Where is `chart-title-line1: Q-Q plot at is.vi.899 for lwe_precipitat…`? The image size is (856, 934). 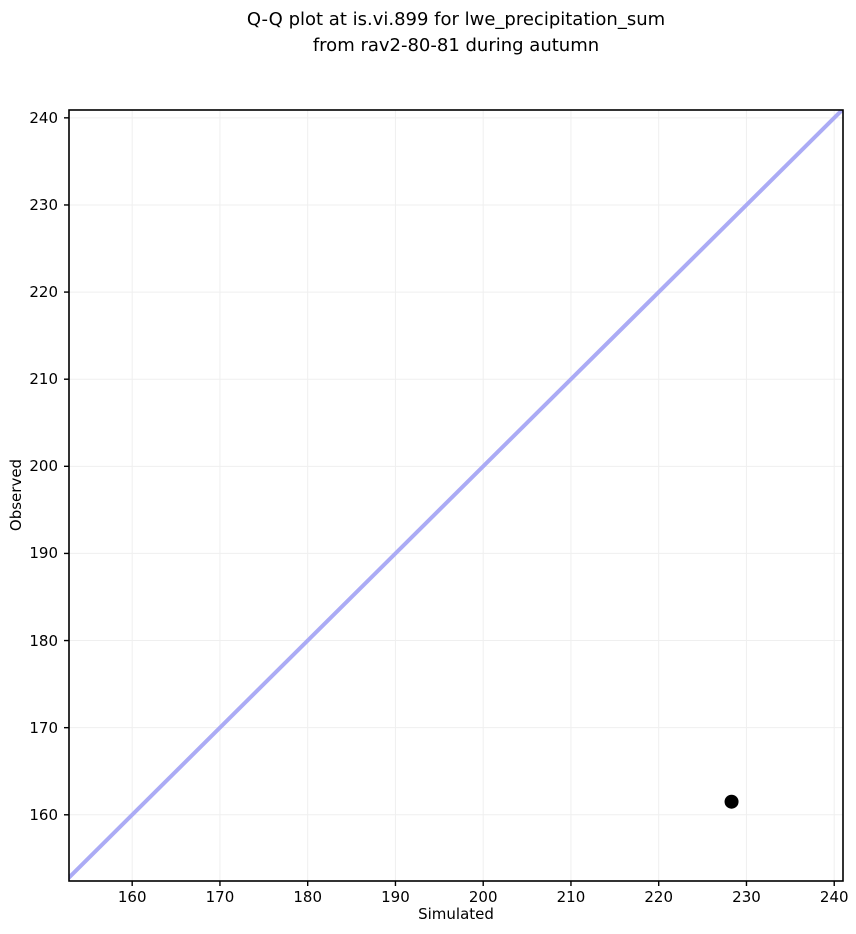
chart-title-line1: Q-Q plot at is.vi.899 for lwe_precipitat… is located at coordinates (456, 19).